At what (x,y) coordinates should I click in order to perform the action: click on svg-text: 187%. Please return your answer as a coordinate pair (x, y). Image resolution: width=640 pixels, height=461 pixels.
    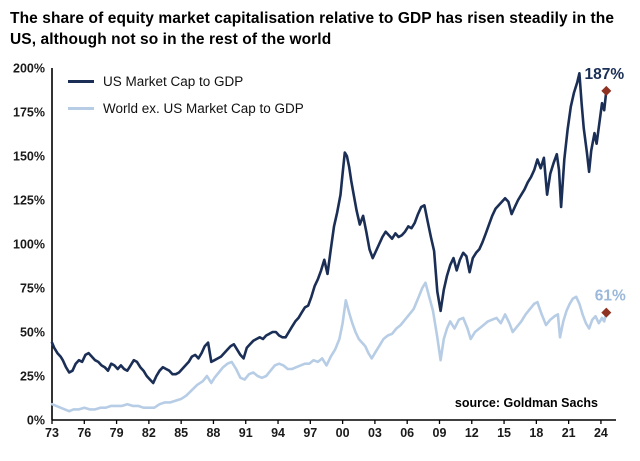
    Looking at the image, I should click on (604, 74).